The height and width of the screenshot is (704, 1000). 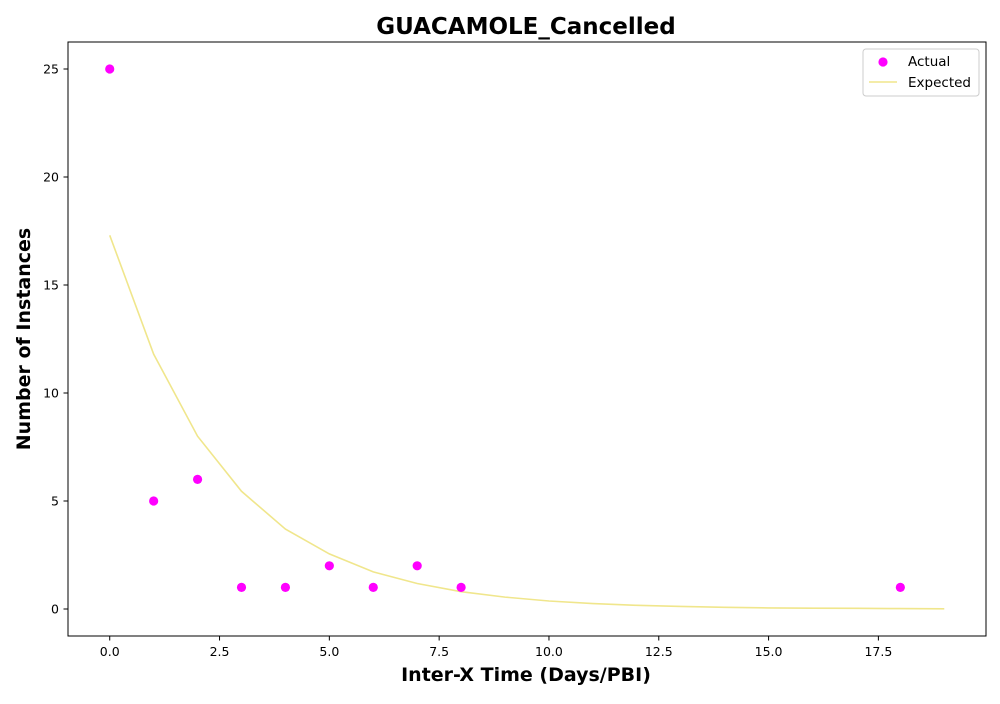 I want to click on y-tick-label: 0, so click(x=55, y=609).